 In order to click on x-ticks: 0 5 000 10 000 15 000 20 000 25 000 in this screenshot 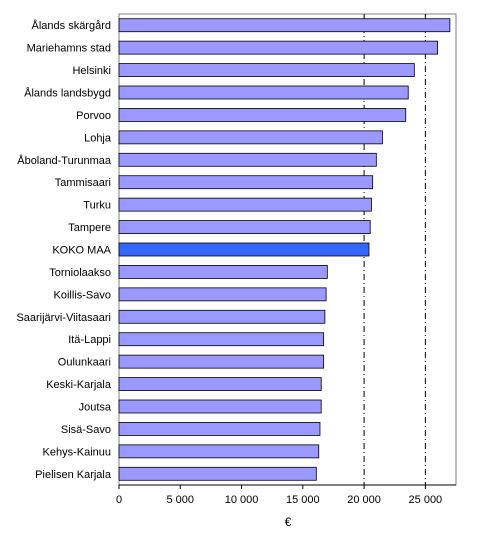, I will do `click(279, 495)`.